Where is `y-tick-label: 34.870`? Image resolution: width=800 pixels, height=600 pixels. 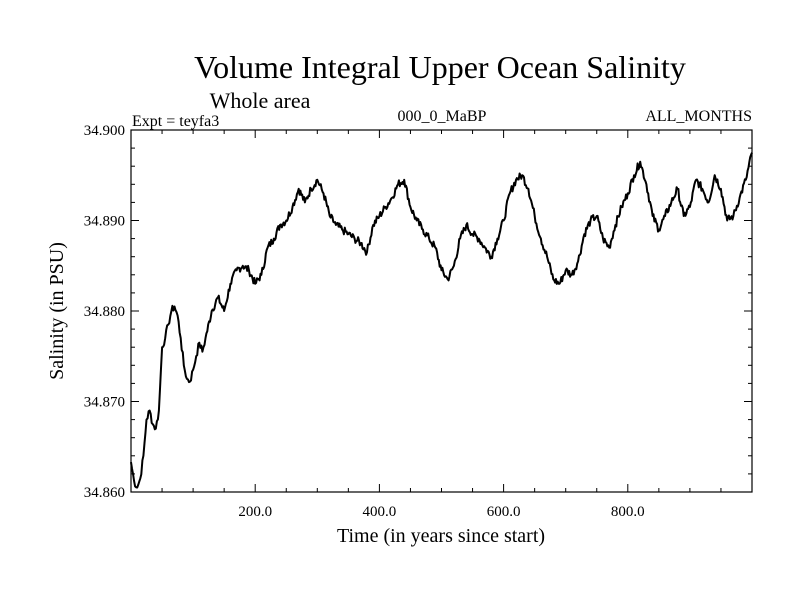 y-tick-label: 34.870 is located at coordinates (104, 403).